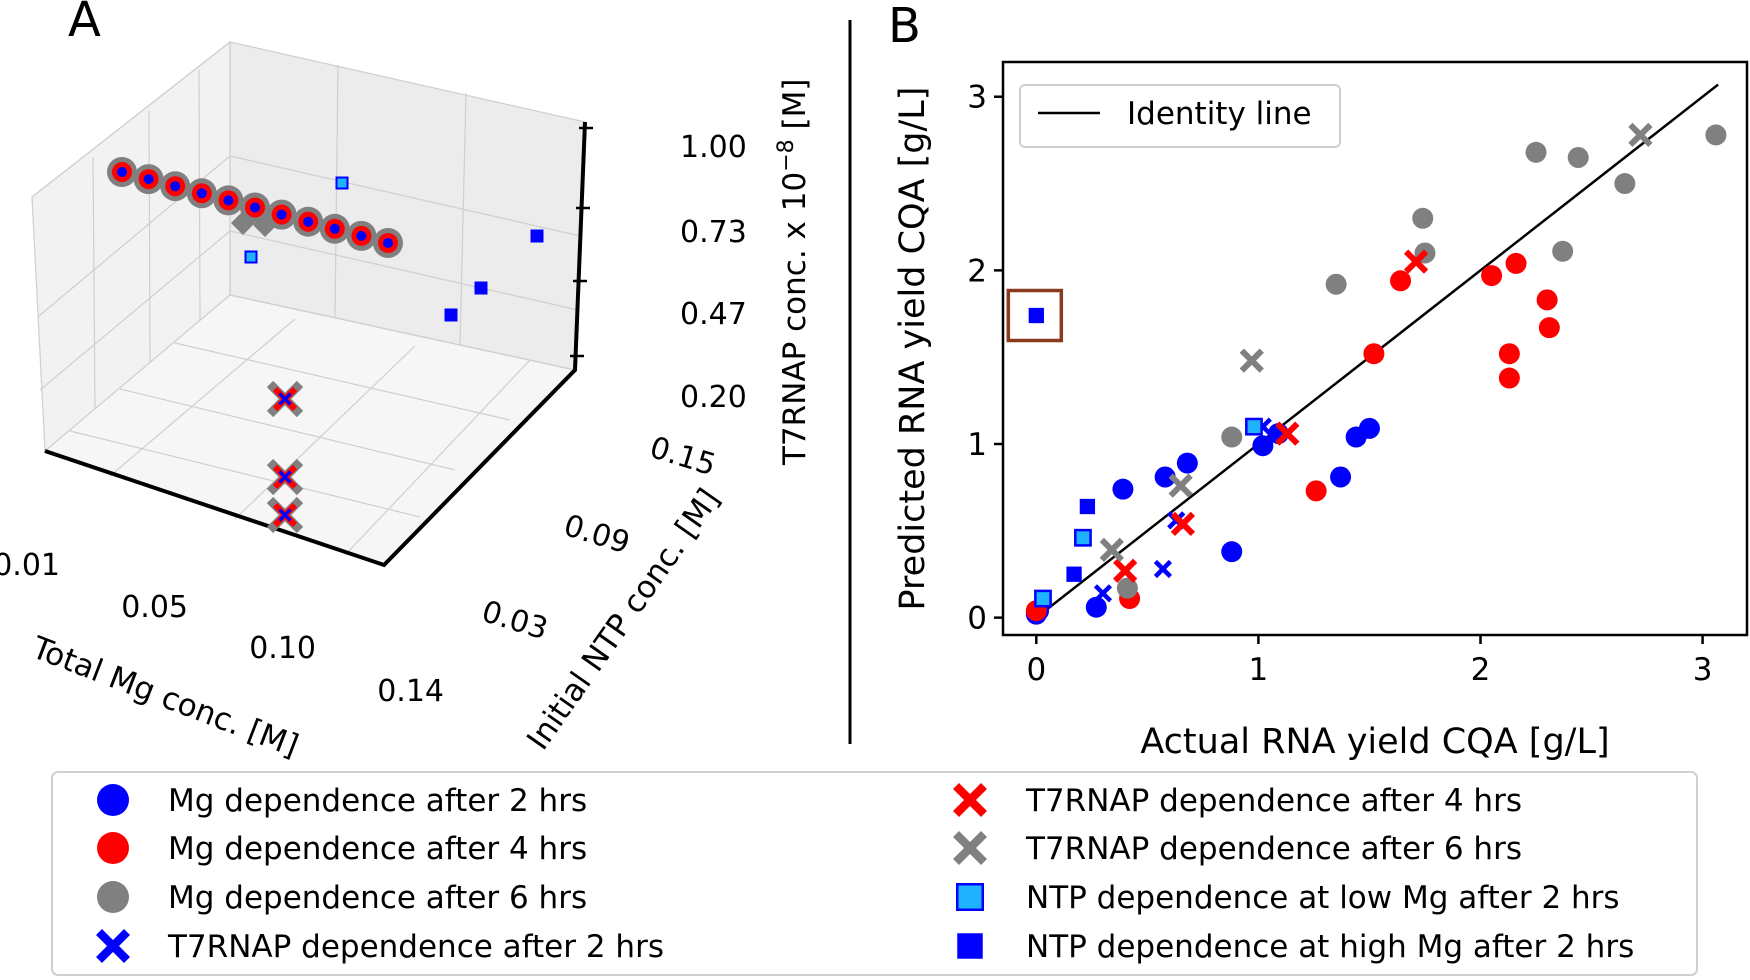 This screenshot has height=980, width=1750. Describe the element at coordinates (515, 620) in the screenshot. I see `y-tick-label: 0.03` at that location.